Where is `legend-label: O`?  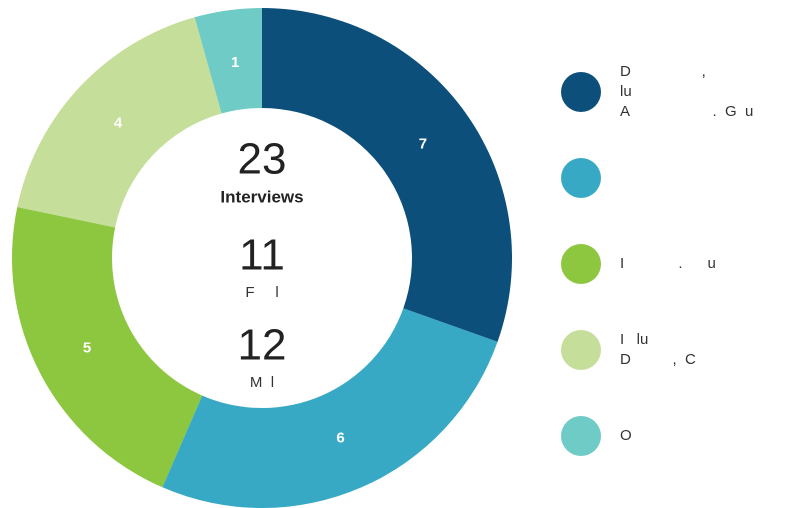
legend-label: O is located at coordinates (626, 435).